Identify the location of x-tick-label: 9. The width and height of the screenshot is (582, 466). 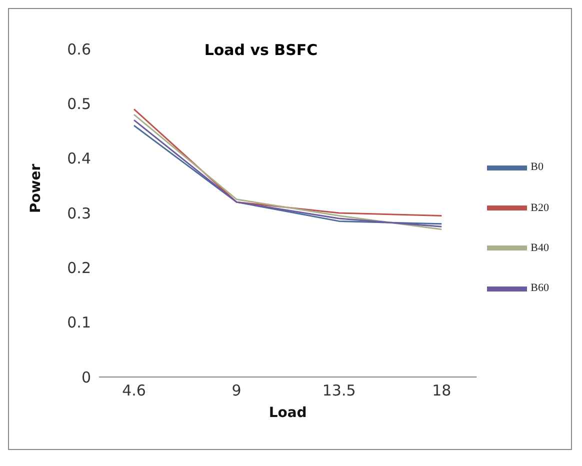
(237, 391).